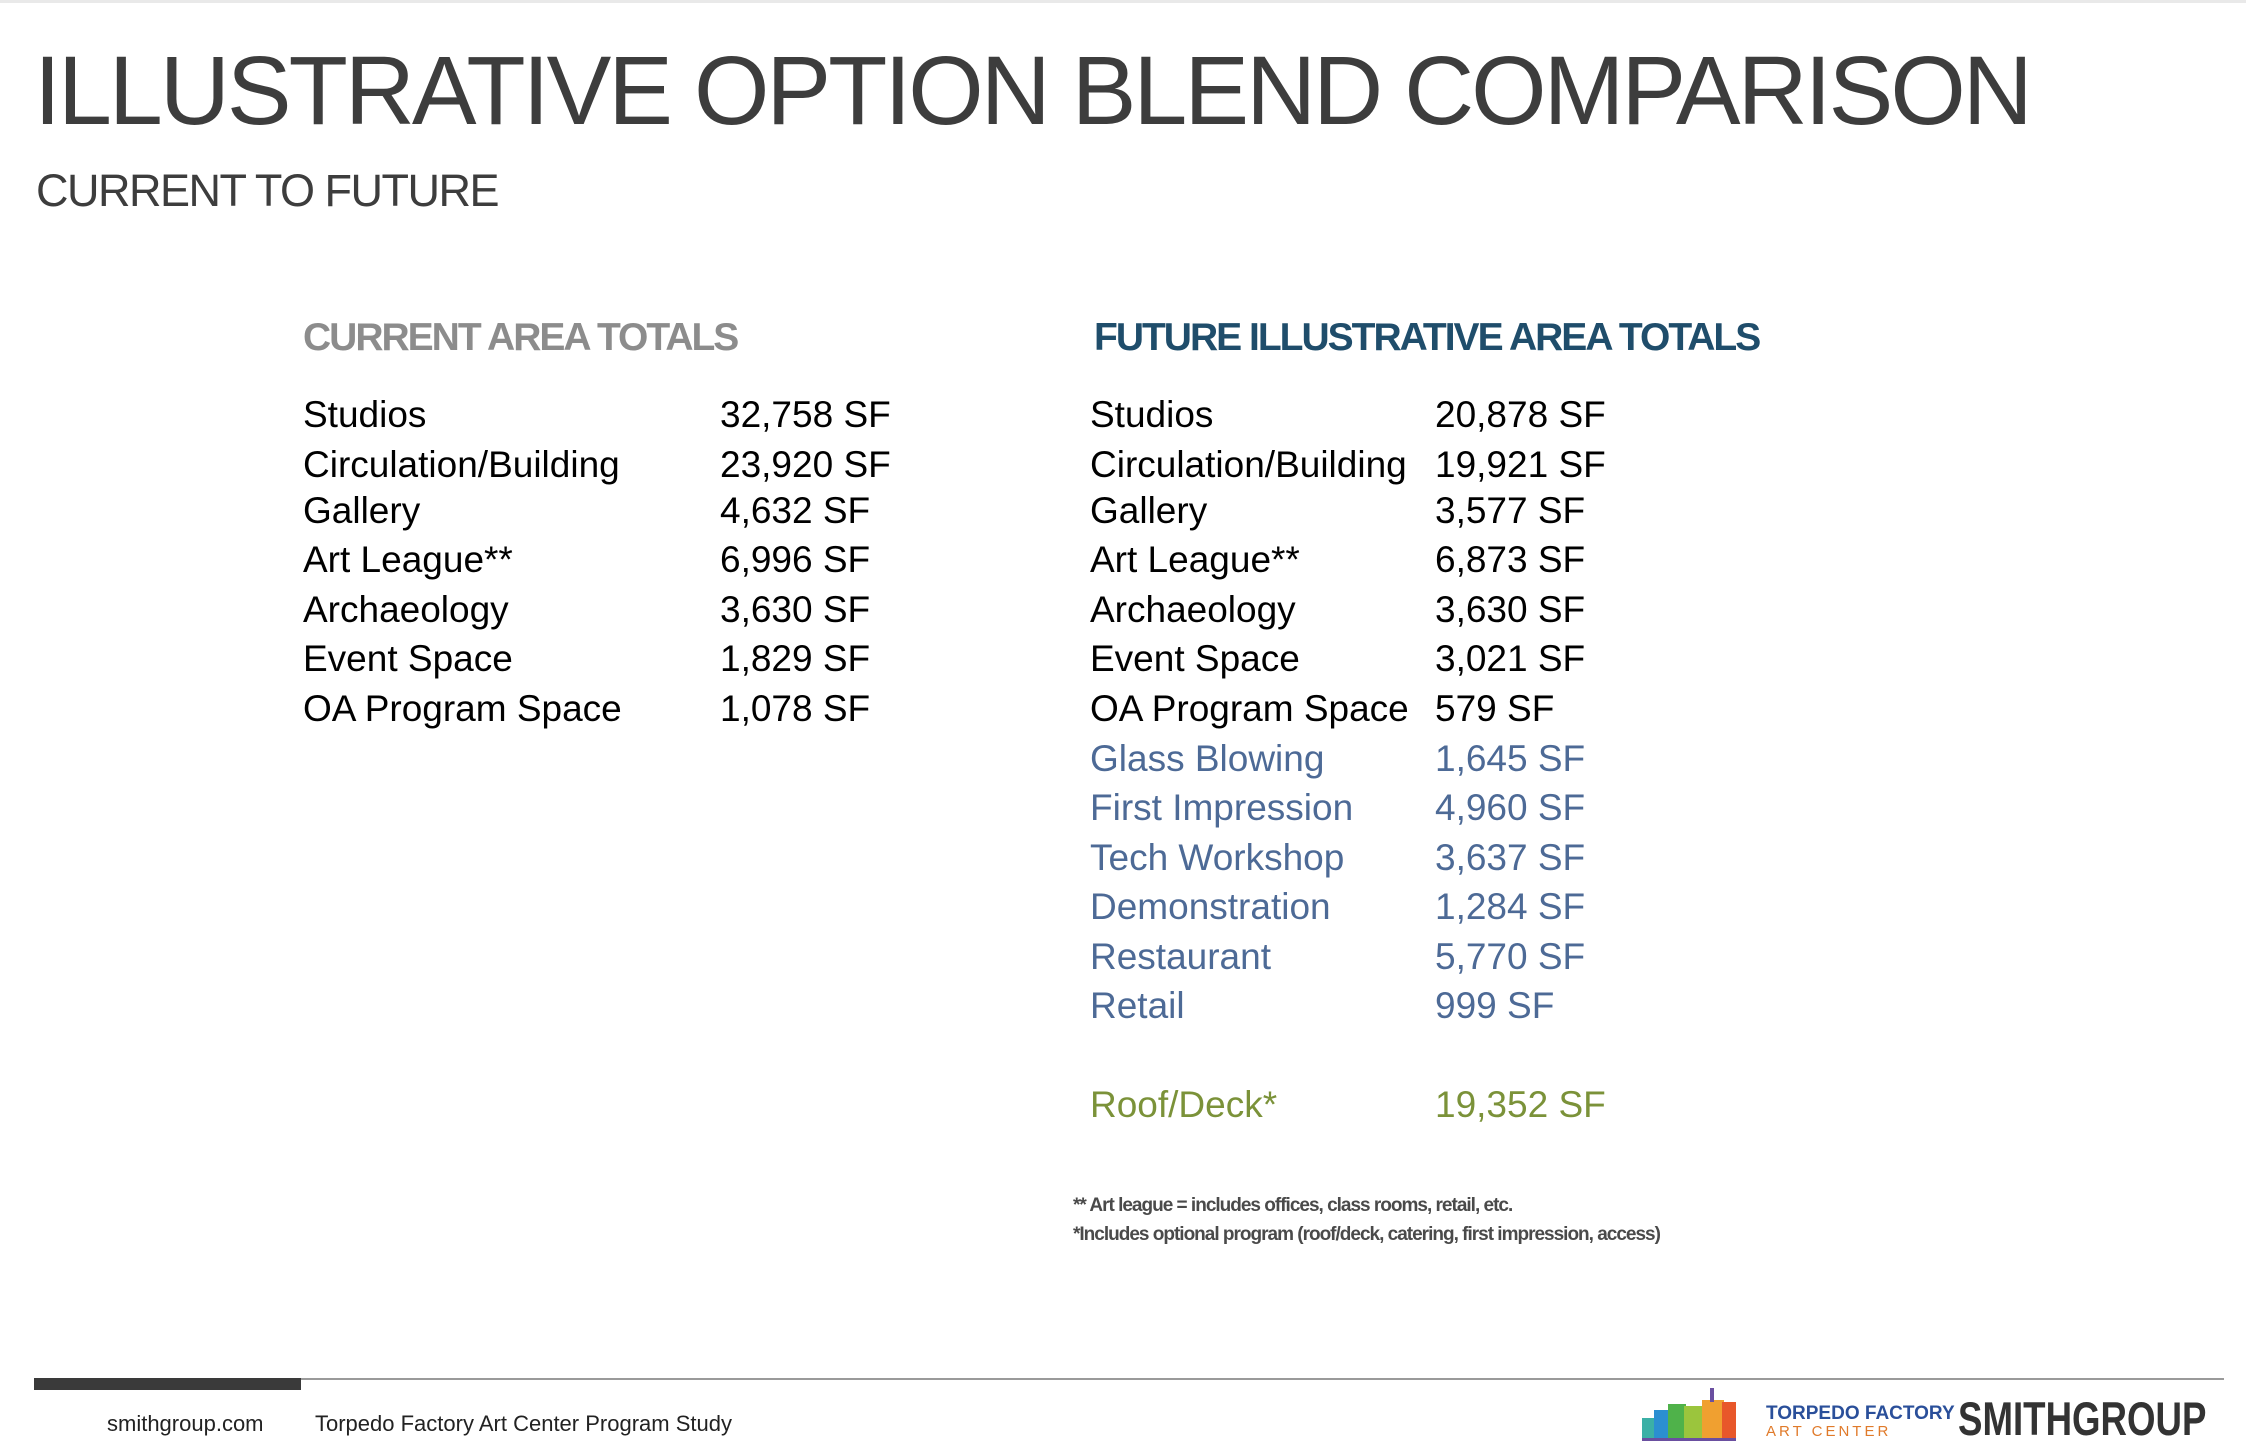 Image resolution: width=2246 pixels, height=1454 pixels. I want to click on future-area-heading: FUTURE ILLUSTRATIVE AREA TOTALS, so click(1427, 337).